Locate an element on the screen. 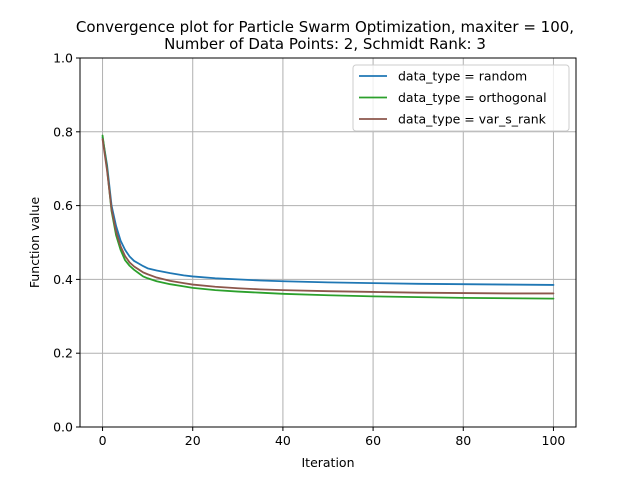 Image resolution: width=640 pixels, height=480 pixels. y-tick-label: 0.6 is located at coordinates (63, 205).